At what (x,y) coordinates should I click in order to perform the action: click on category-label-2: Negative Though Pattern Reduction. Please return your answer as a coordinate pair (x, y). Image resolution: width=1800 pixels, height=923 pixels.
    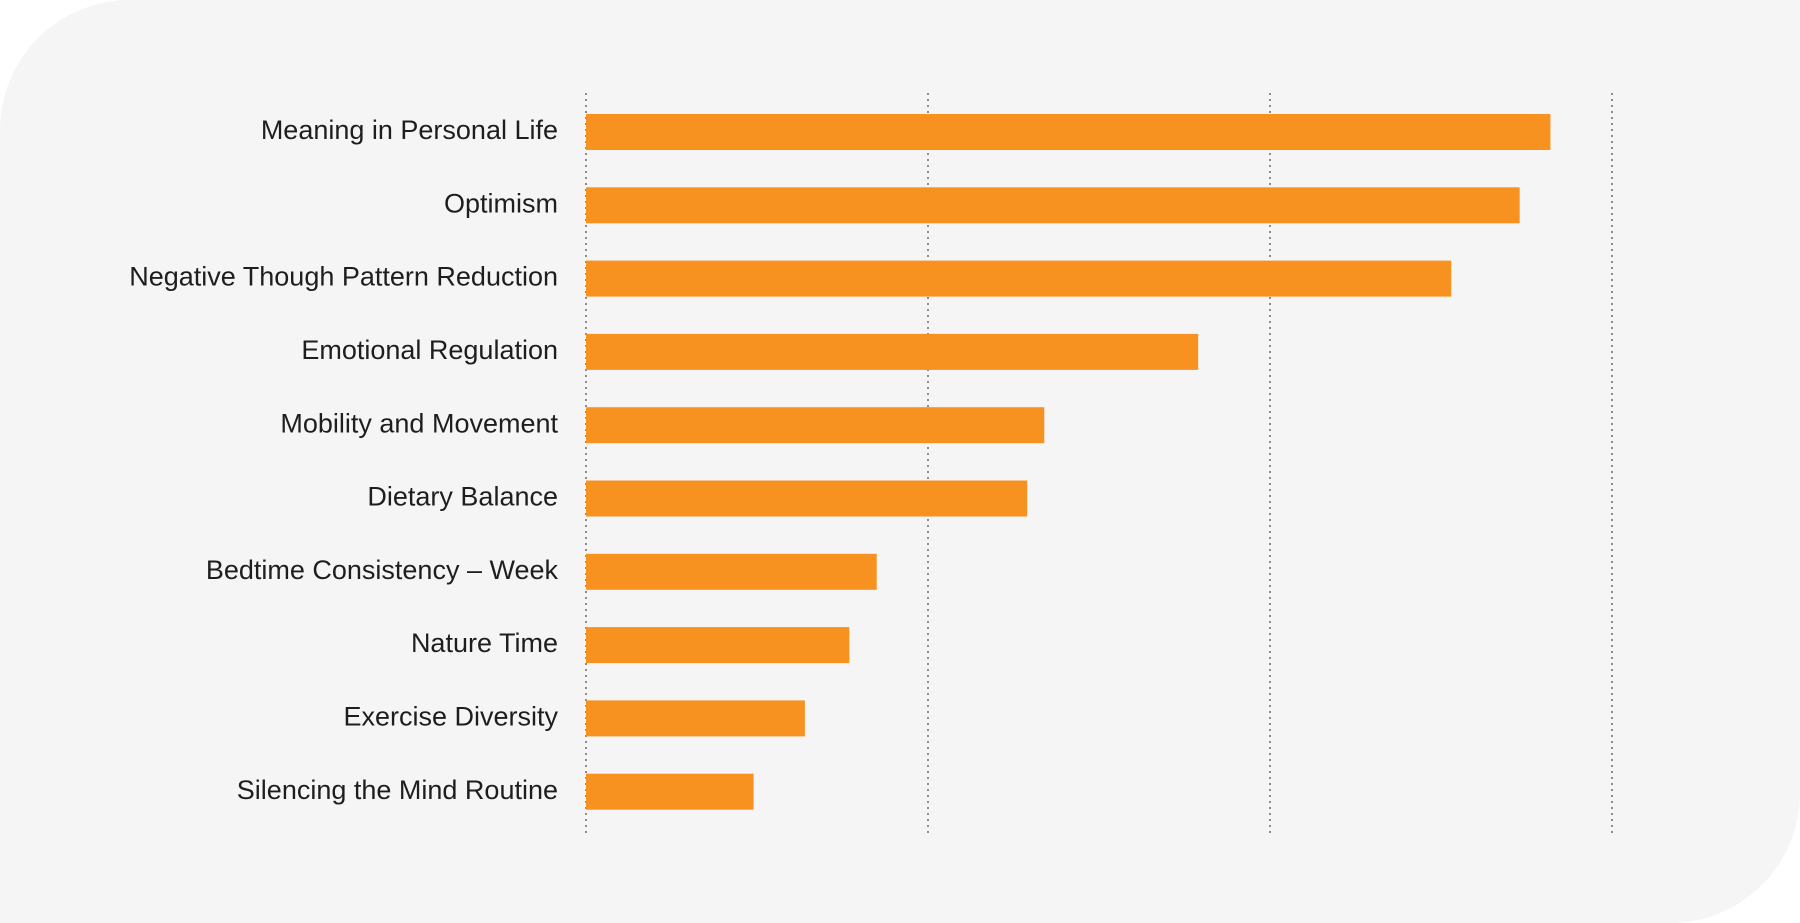
    Looking at the image, I should click on (343, 277).